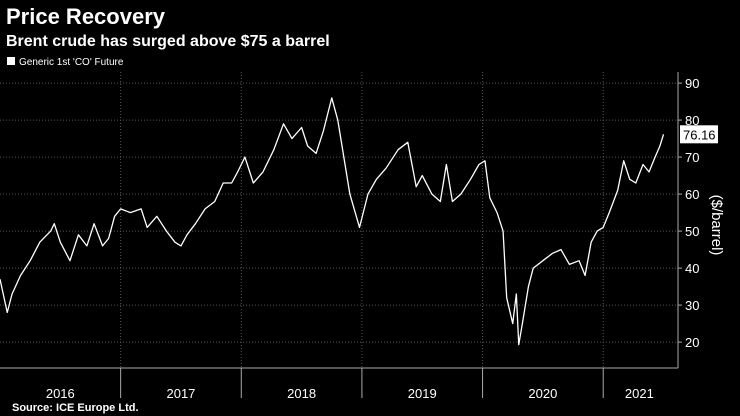 This screenshot has width=740, height=416. Describe the element at coordinates (692, 305) in the screenshot. I see `y-tick-label: 30` at that location.